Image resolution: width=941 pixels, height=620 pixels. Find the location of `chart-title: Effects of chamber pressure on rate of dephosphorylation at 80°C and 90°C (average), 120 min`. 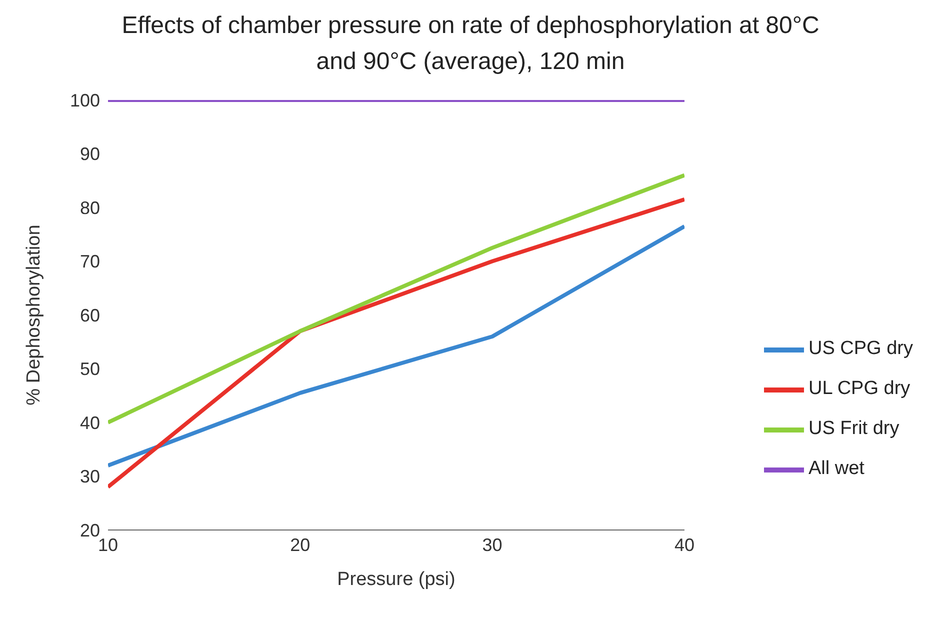

chart-title: Effects of chamber pressure on rate of dephosphorylation at 80°C and 90°C (average), 120 min is located at coordinates (470, 44).